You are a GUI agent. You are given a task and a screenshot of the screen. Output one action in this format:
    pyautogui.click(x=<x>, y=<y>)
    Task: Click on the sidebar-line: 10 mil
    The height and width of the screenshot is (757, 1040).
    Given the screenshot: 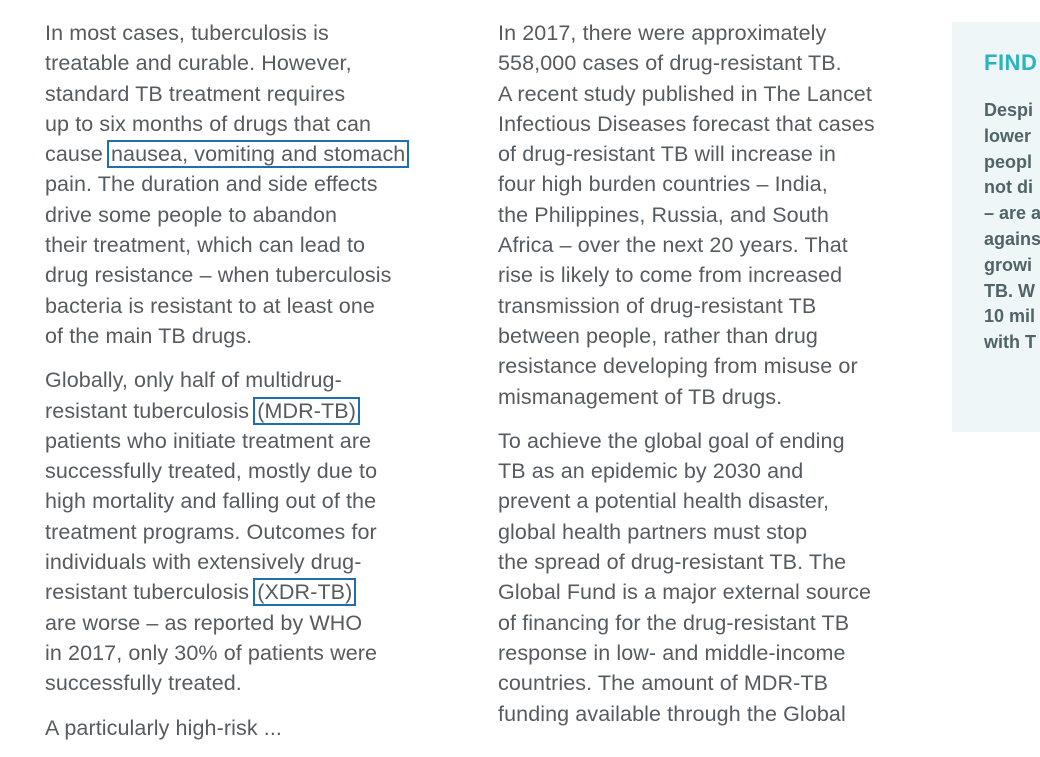 What is the action you would take?
    pyautogui.click(x=1010, y=316)
    